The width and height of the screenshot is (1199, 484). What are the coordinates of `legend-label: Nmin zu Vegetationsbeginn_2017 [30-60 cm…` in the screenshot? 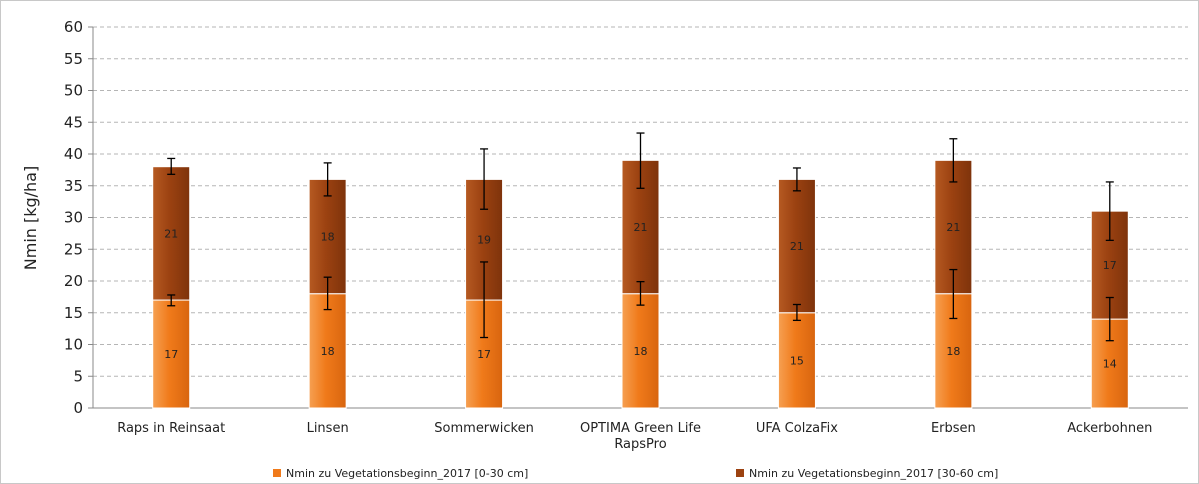 It's located at (873, 473).